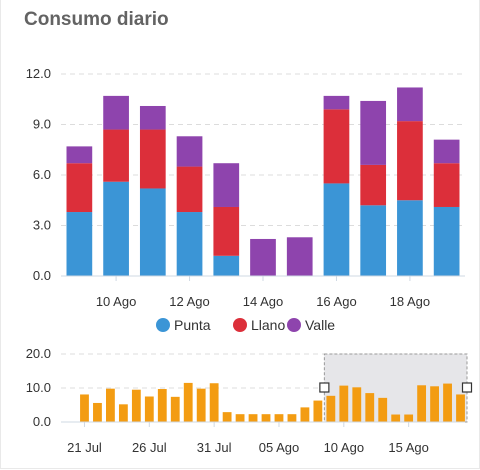  I want to click on legend: Punta Llano Valle, so click(245, 325).